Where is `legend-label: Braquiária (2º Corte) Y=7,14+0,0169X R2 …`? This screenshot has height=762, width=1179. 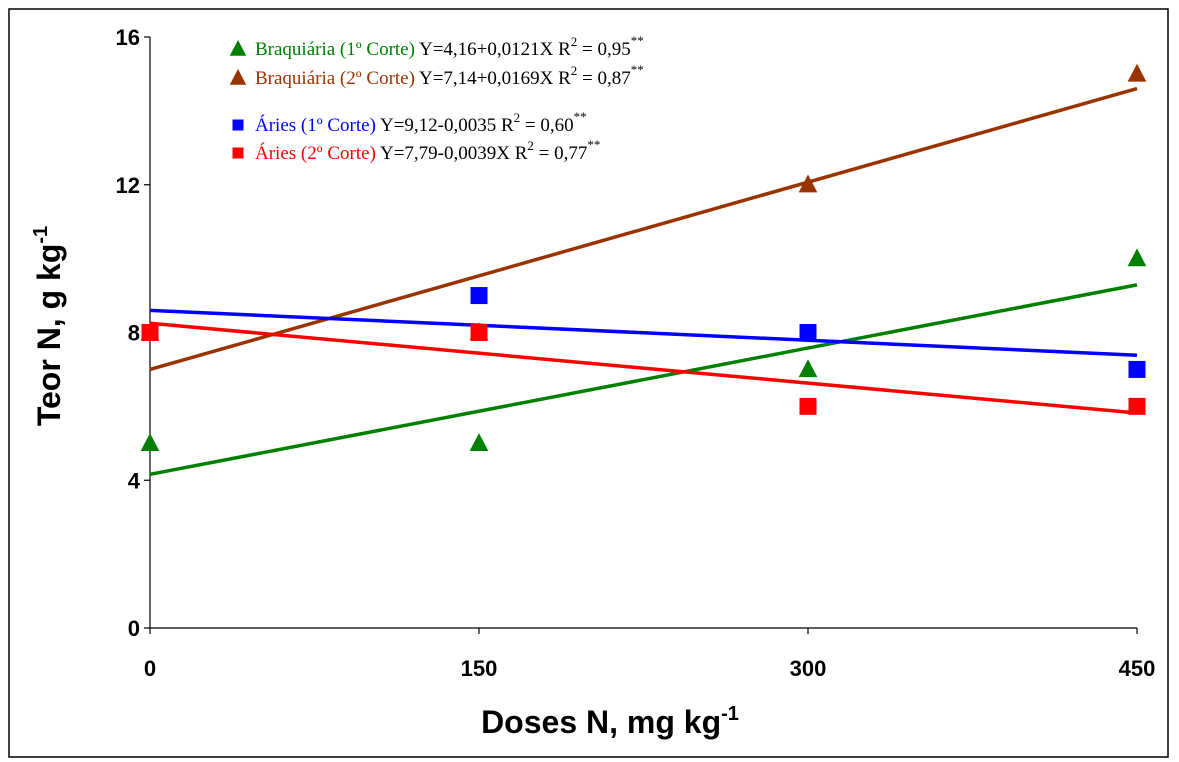 legend-label: Braquiária (2º Corte) Y=7,14+0,0169X R2 … is located at coordinates (449, 75).